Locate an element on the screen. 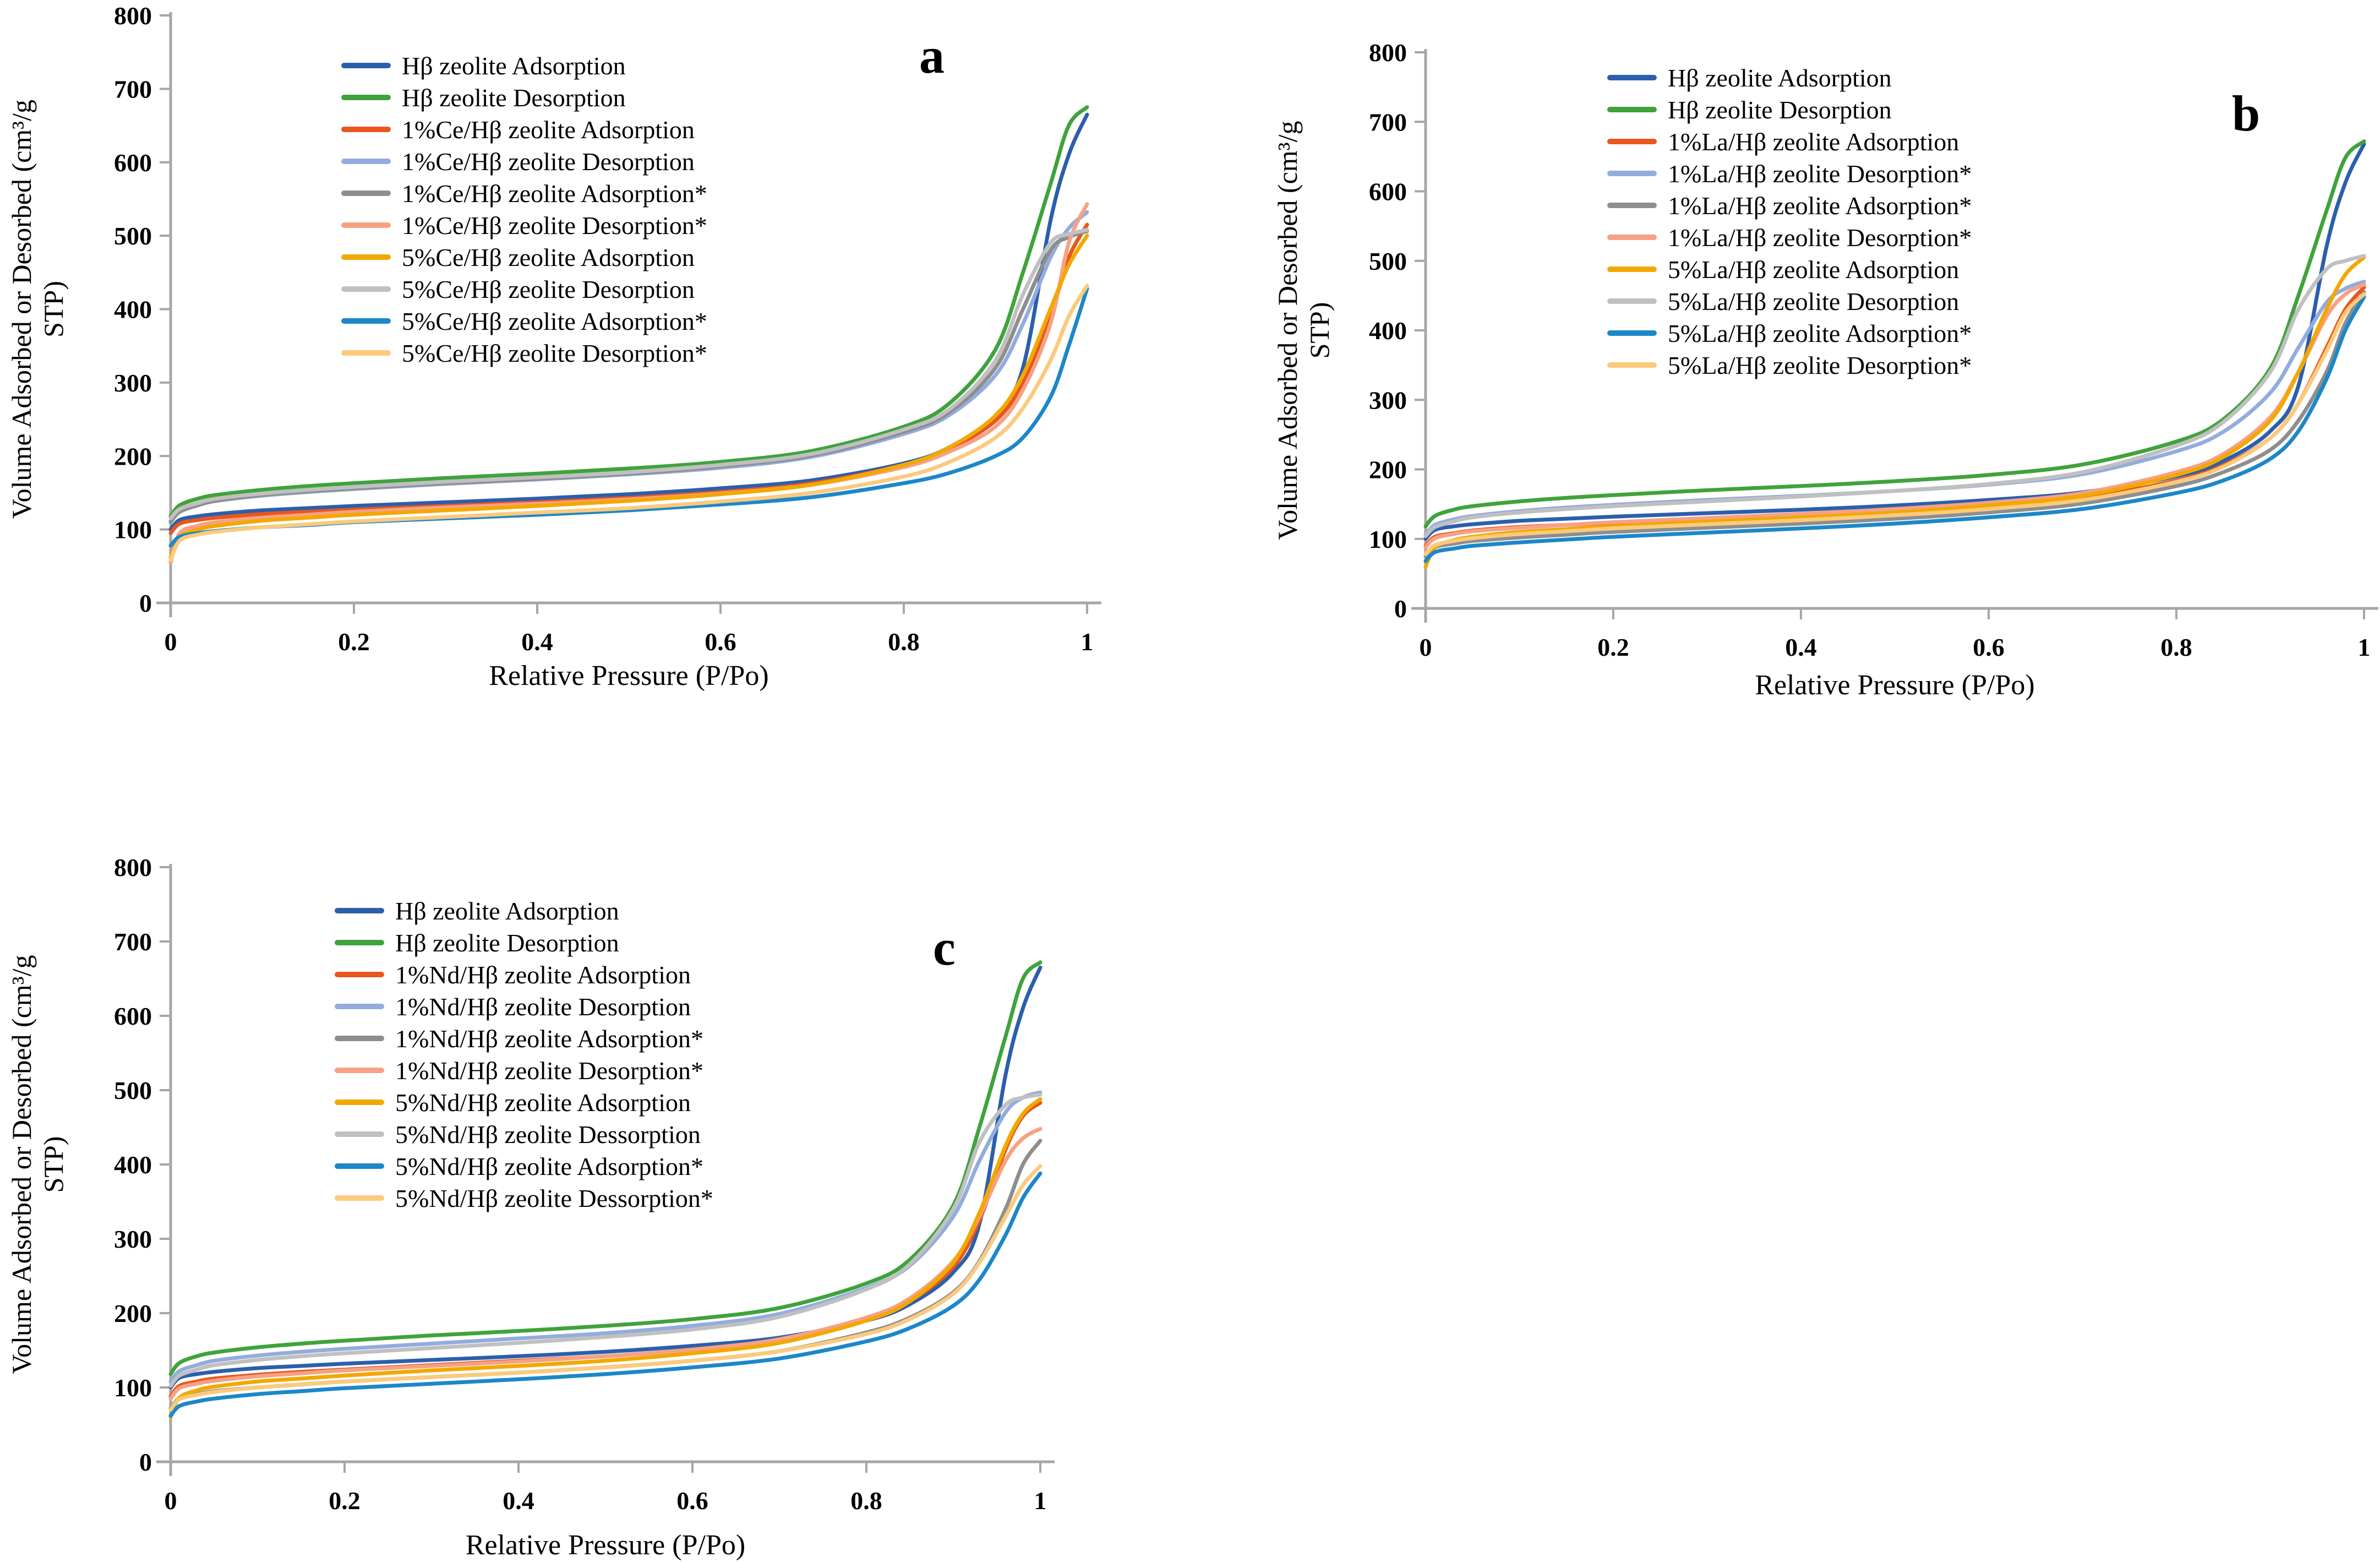  legend-label: 5%La/Hβ zeolite Adsorption* is located at coordinates (1820, 333).